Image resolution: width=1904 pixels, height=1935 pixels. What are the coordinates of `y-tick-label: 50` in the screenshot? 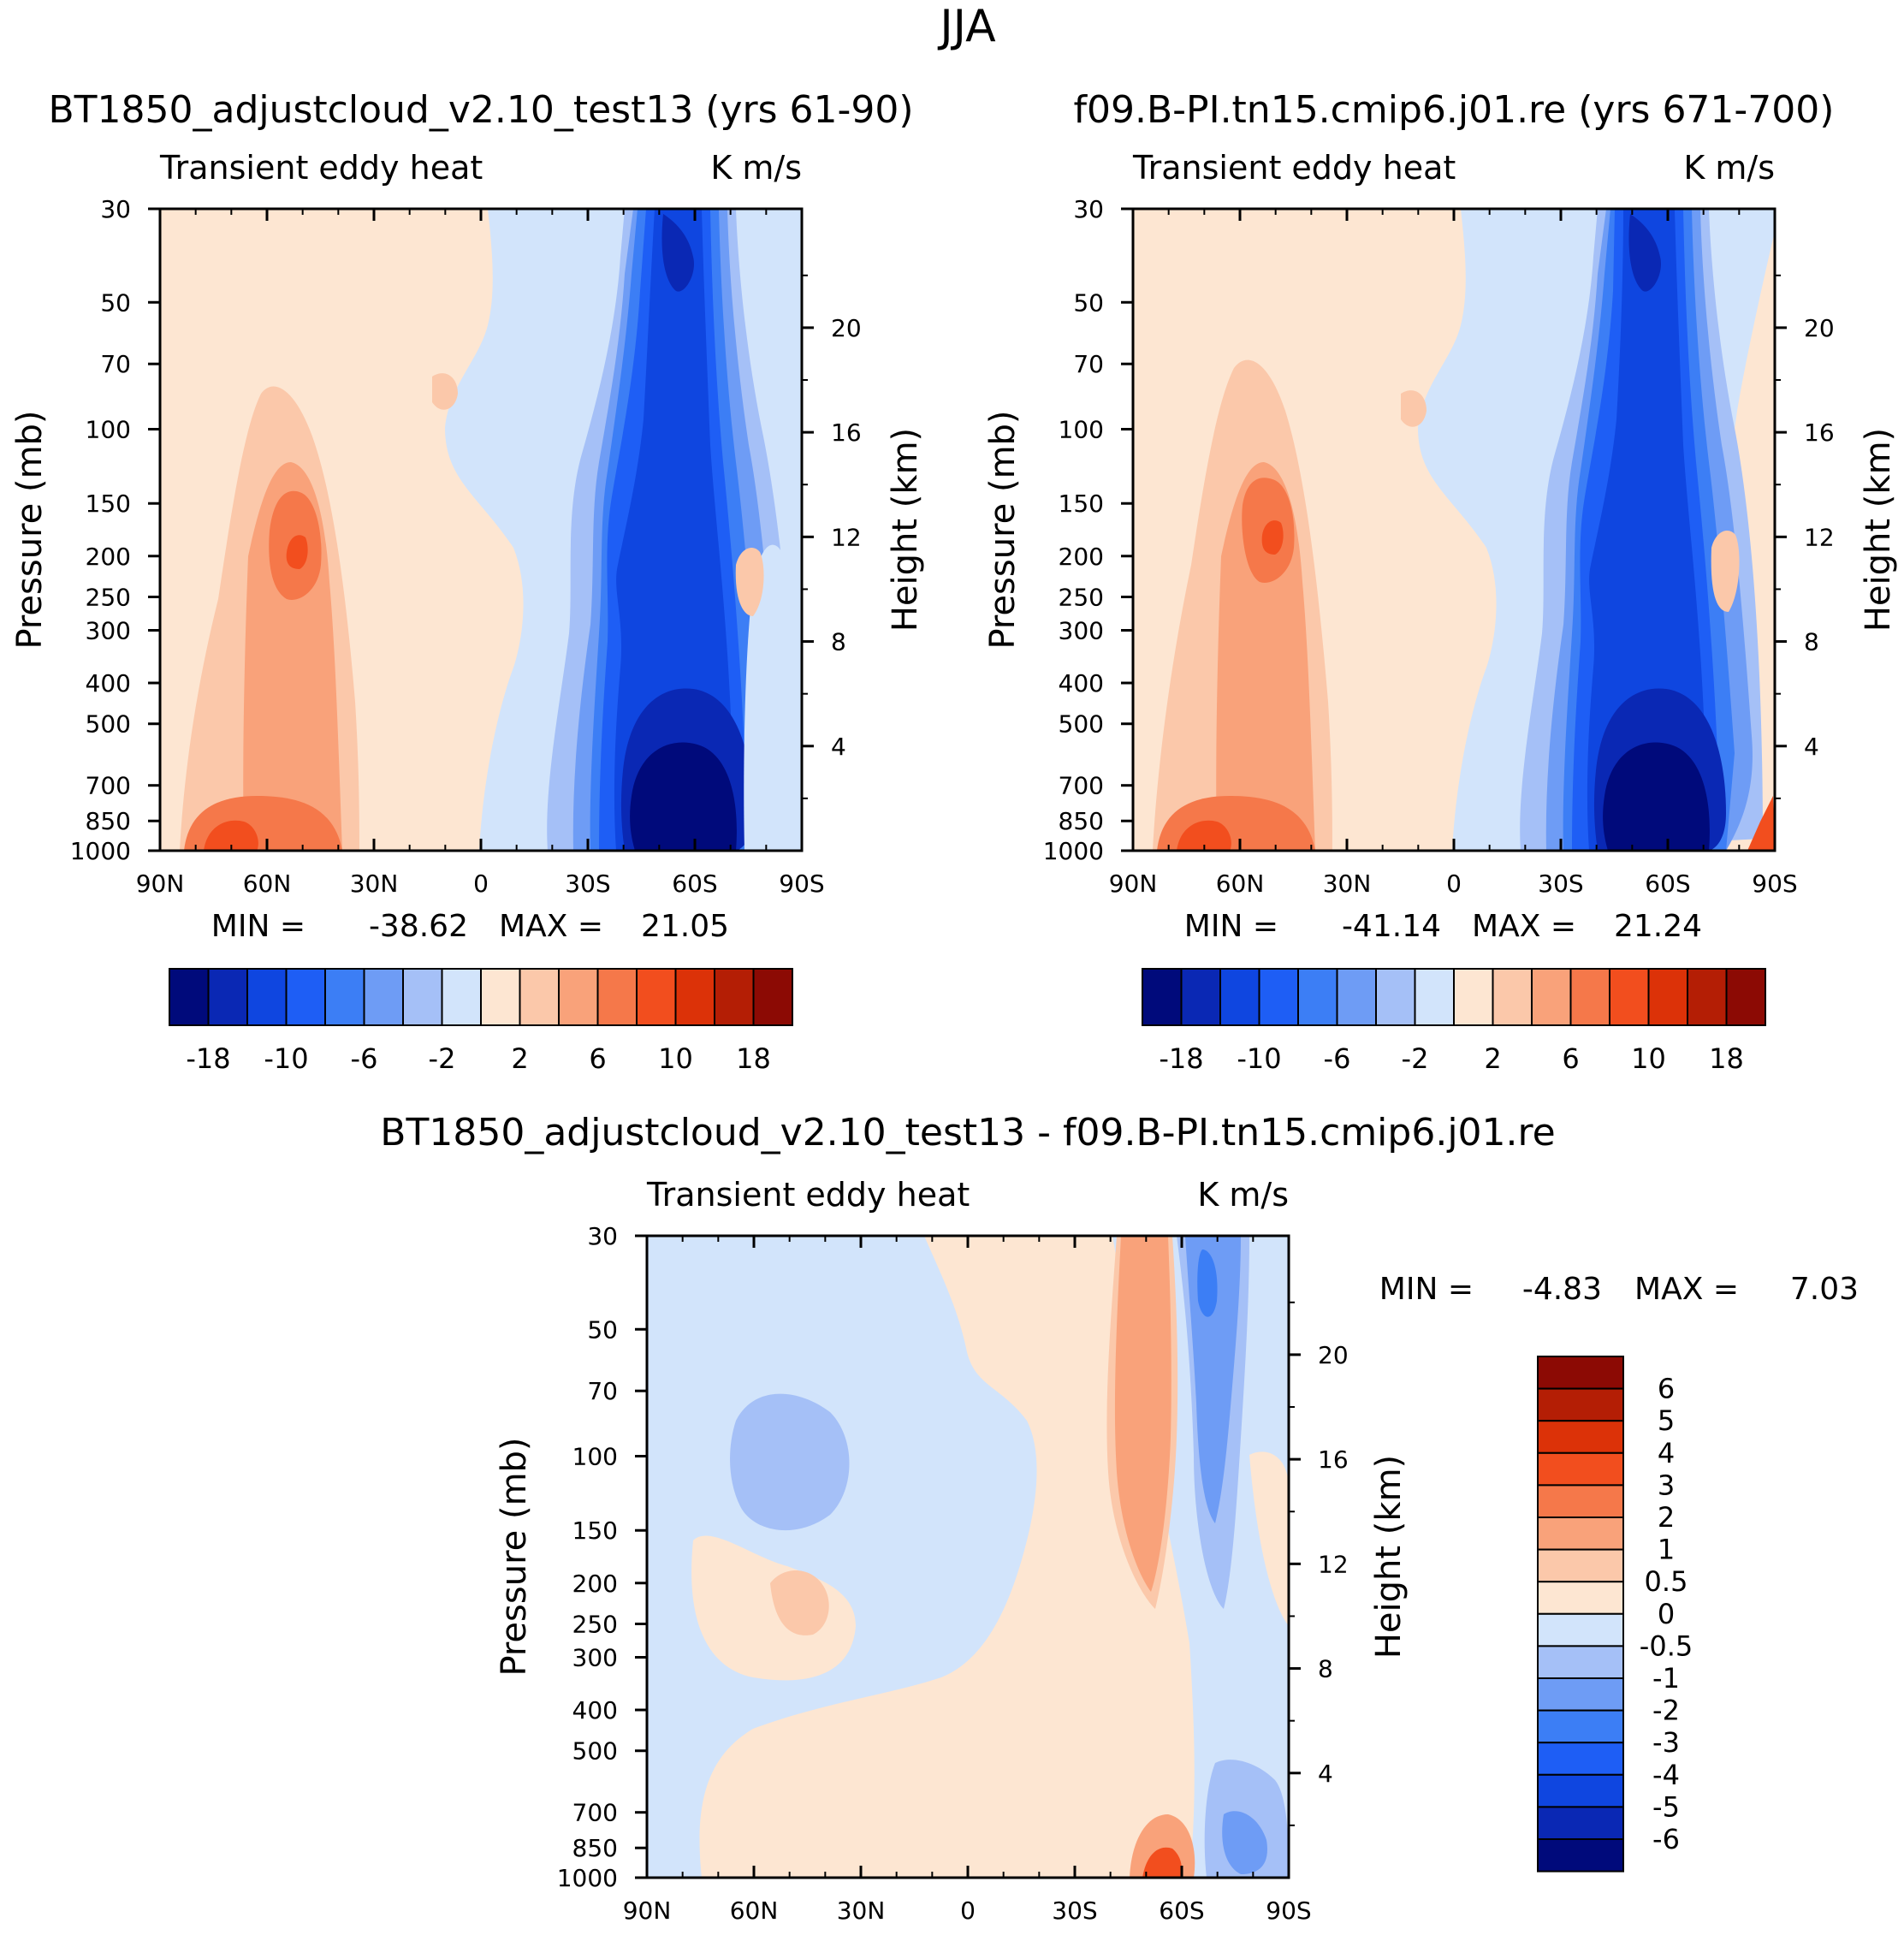 It's located at (1088, 302).